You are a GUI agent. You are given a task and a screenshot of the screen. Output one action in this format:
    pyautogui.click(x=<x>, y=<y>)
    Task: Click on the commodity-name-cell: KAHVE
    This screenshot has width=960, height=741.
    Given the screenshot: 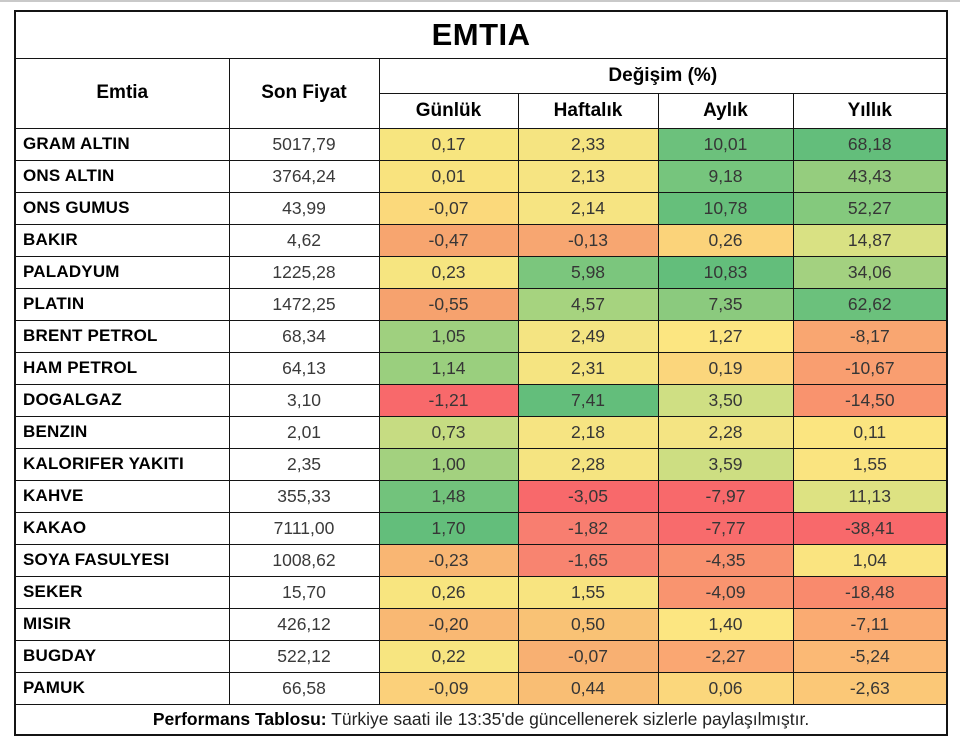 What is the action you would take?
    pyautogui.click(x=122, y=496)
    